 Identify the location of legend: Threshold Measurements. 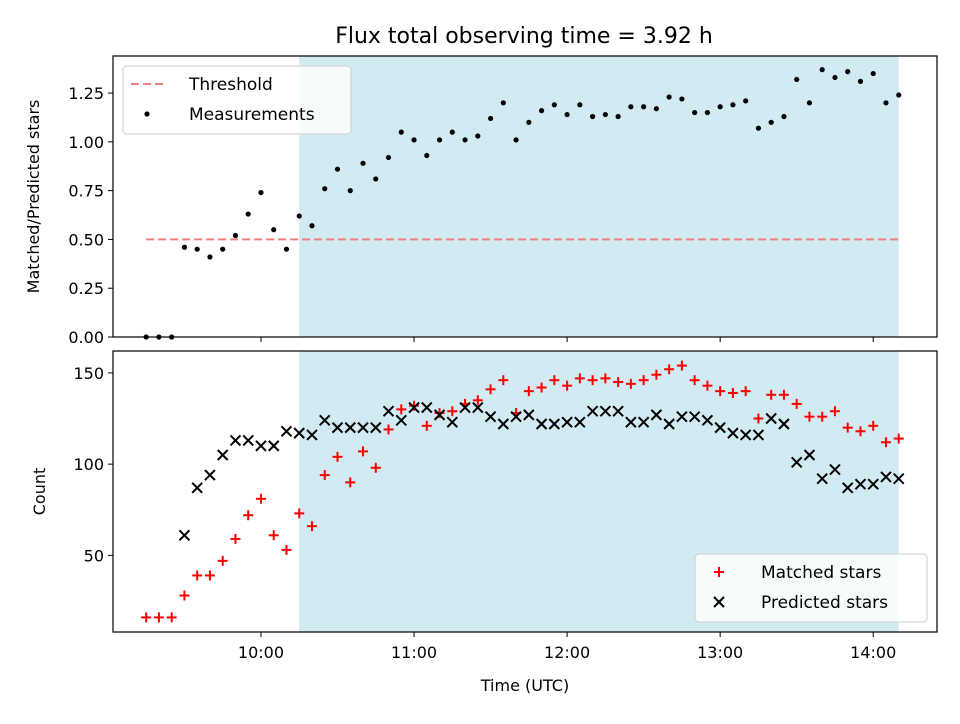
(237, 100).